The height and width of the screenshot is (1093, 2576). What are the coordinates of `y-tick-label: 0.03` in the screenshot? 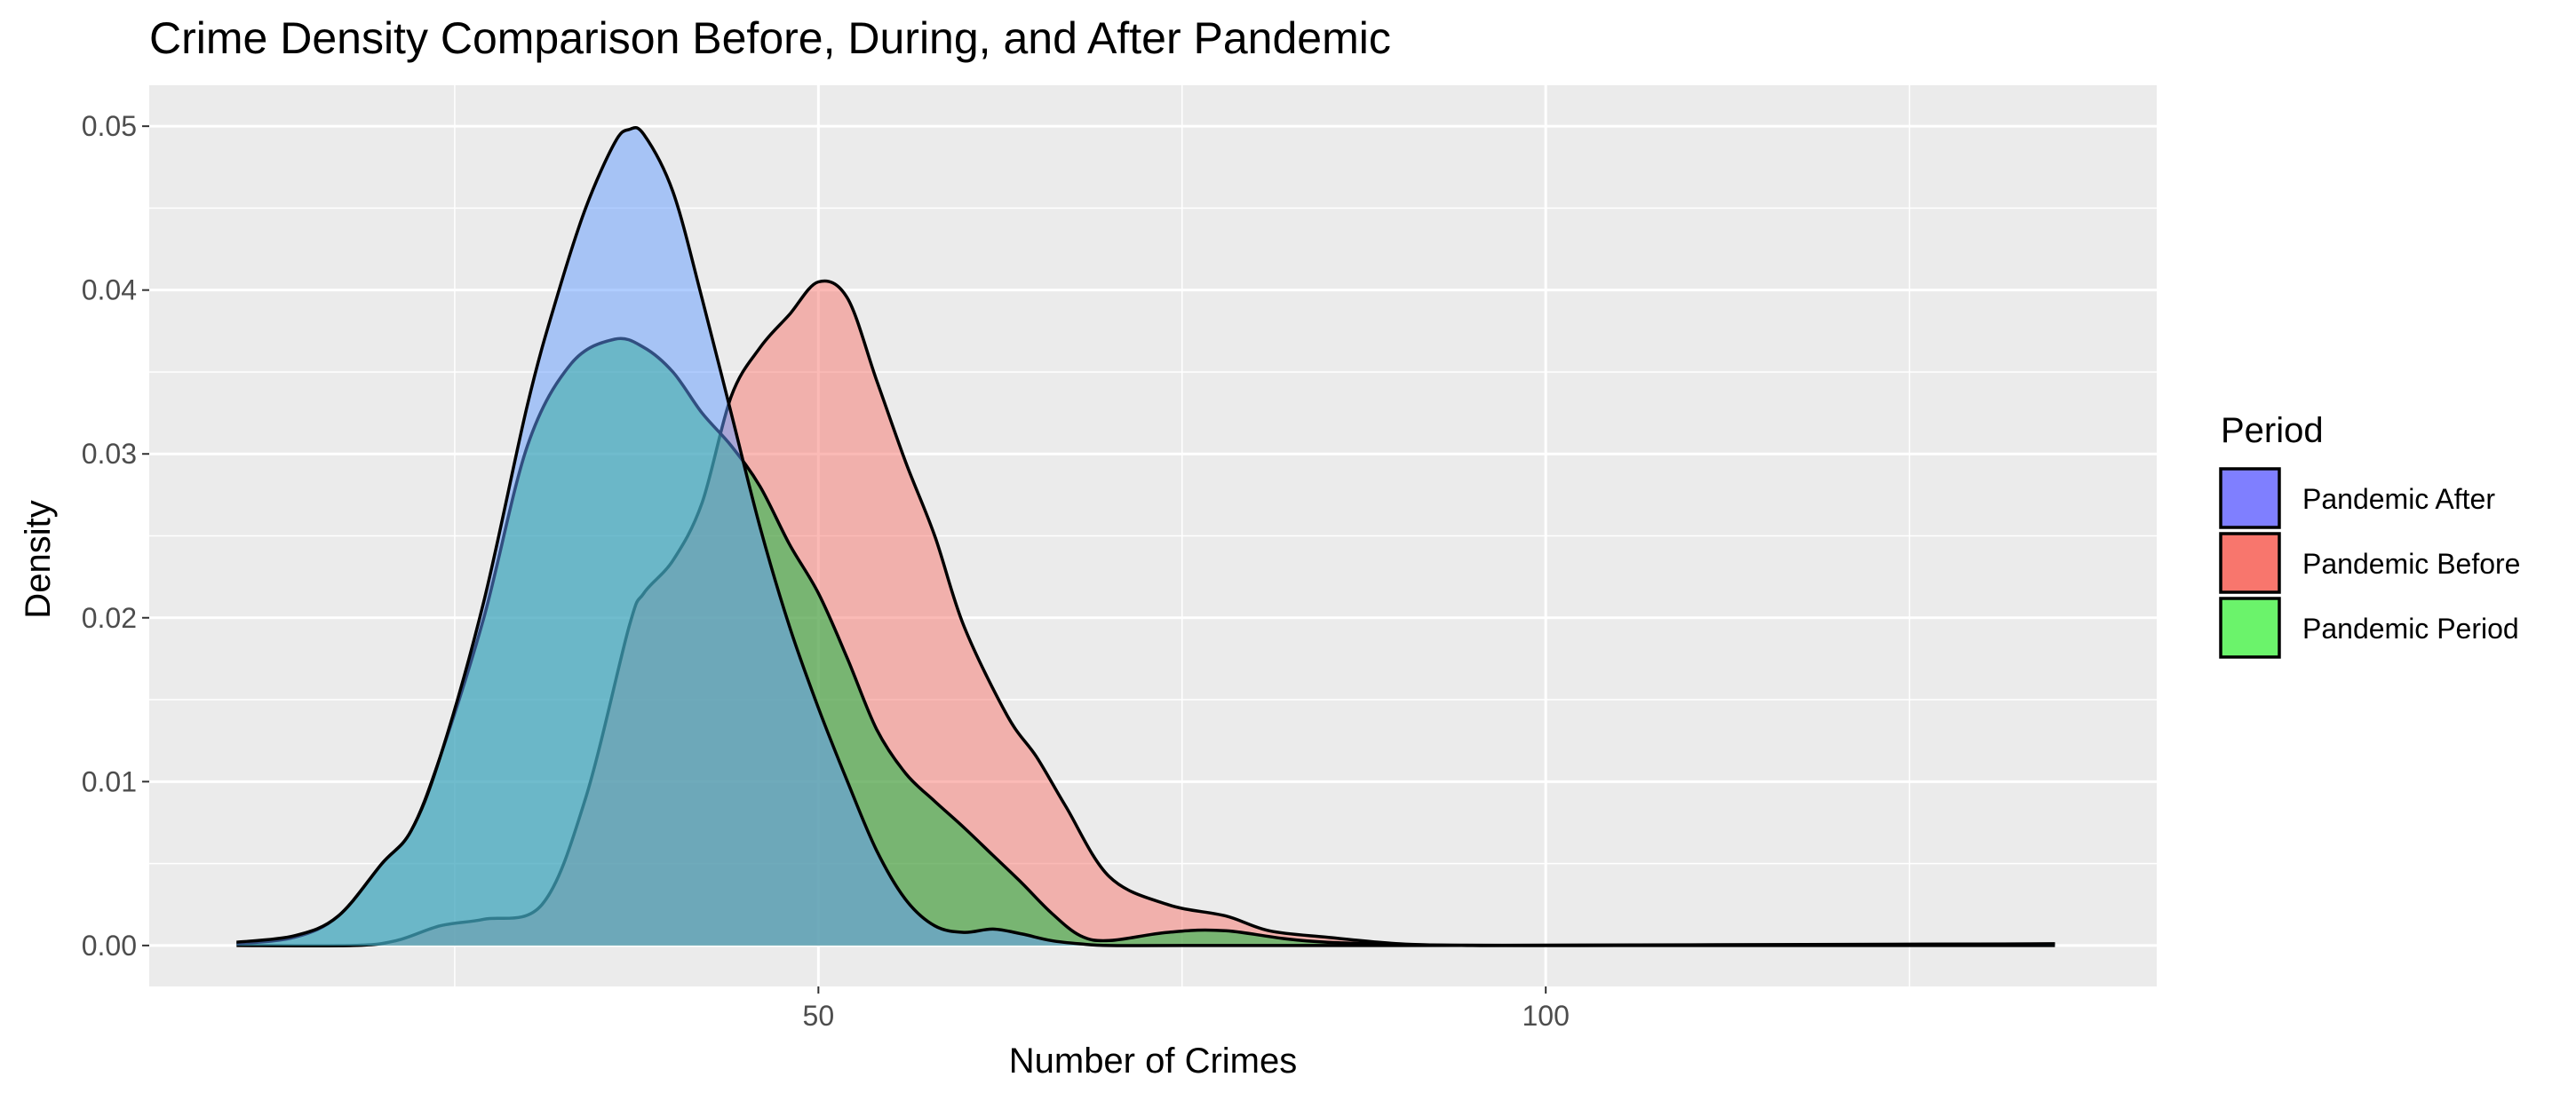 It's located at (109, 454).